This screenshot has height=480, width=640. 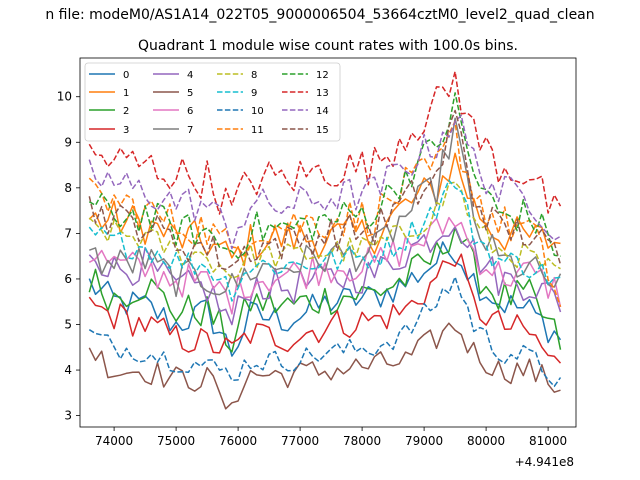 What do you see at coordinates (126, 111) in the screenshot?
I see `legend-label-2: 2` at bounding box center [126, 111].